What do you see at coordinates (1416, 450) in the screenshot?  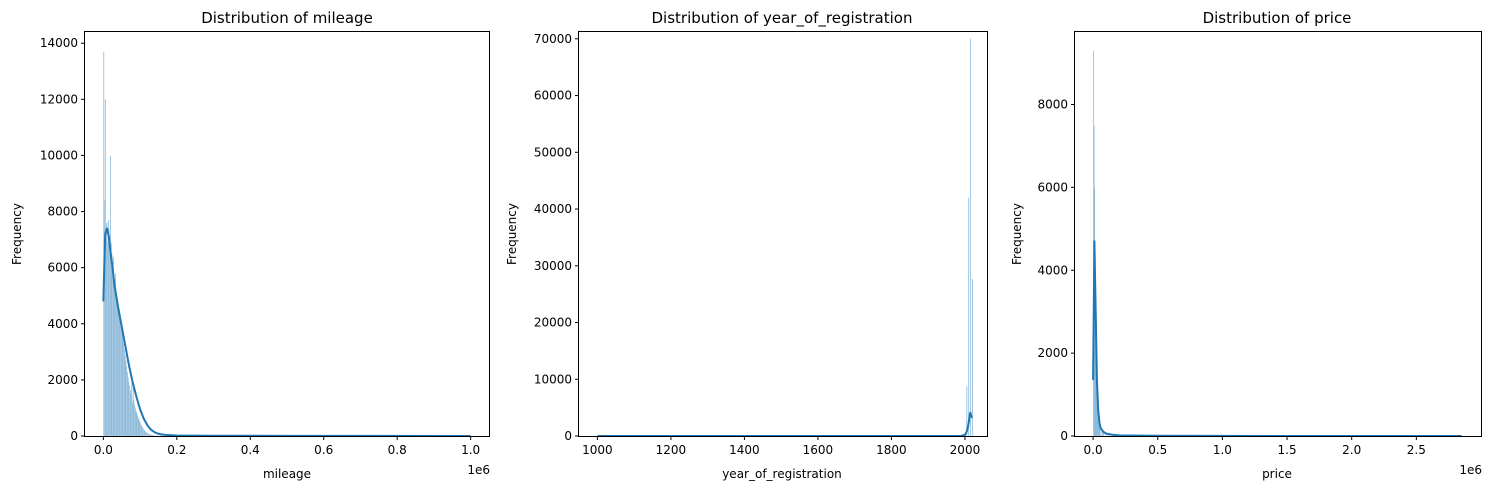 I see `x-tick-label: 2.5` at bounding box center [1416, 450].